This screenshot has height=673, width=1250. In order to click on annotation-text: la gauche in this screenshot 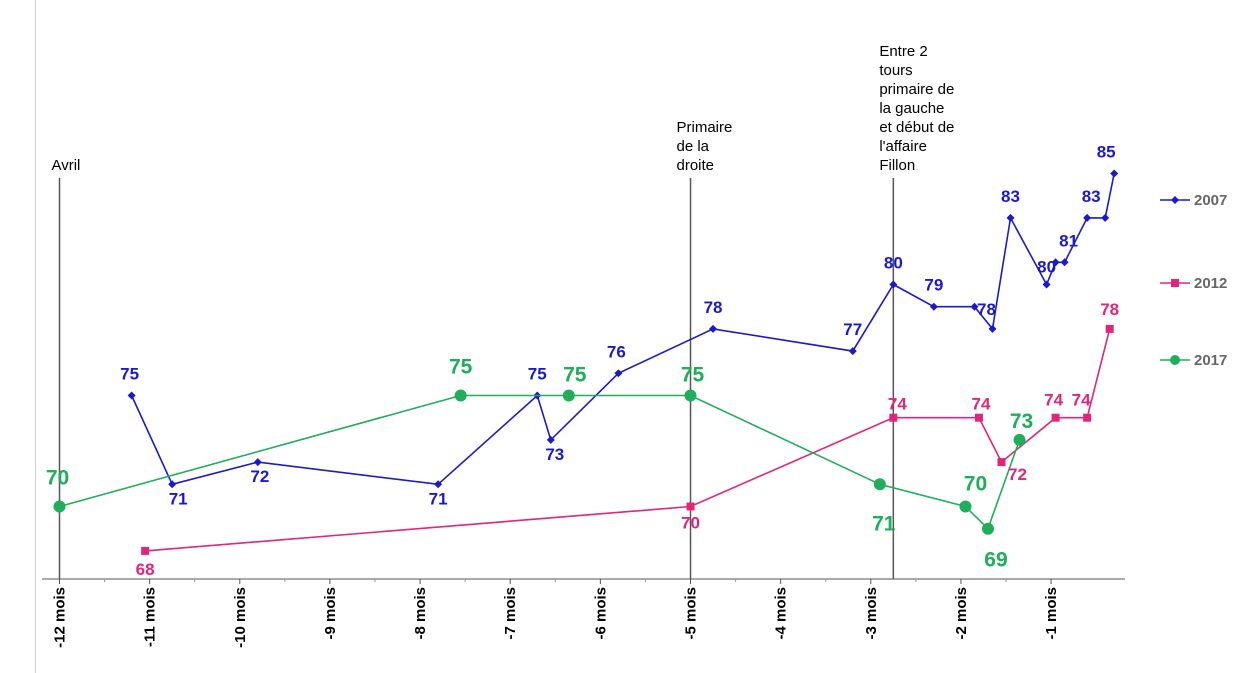, I will do `click(911, 108)`.